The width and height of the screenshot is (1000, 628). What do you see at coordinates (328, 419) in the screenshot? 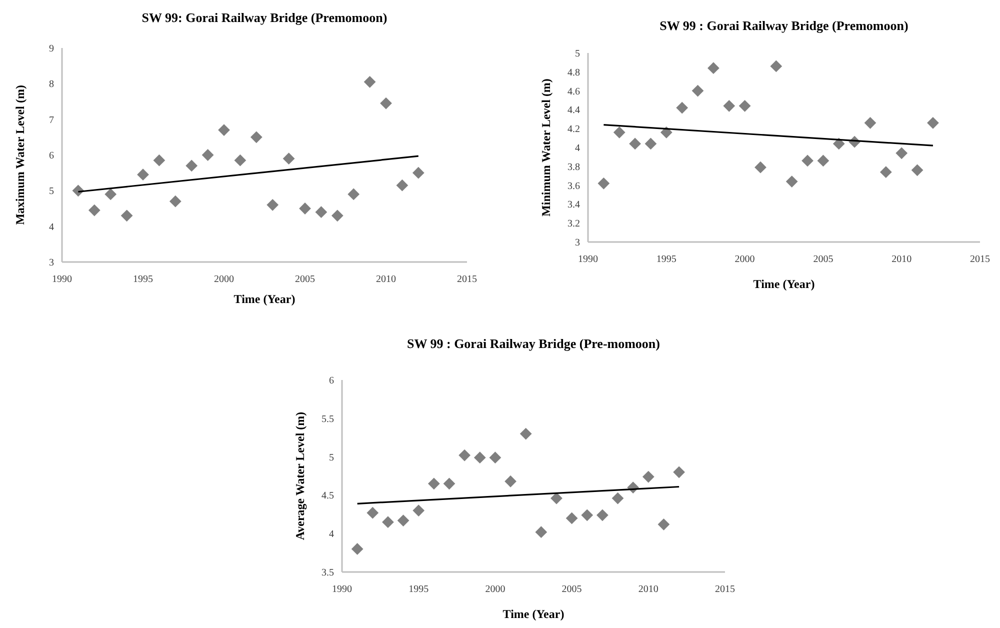
I see `y-tick-label: 5.5` at bounding box center [328, 419].